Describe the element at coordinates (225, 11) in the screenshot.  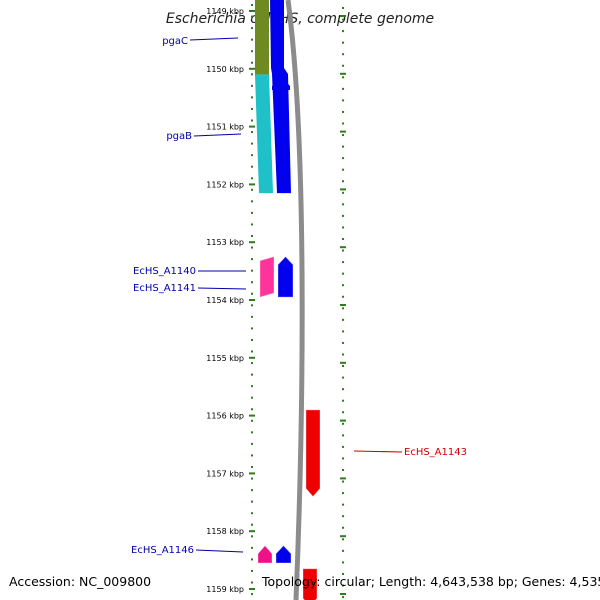
I see `axis-tick-label: 1149 kbp` at that location.